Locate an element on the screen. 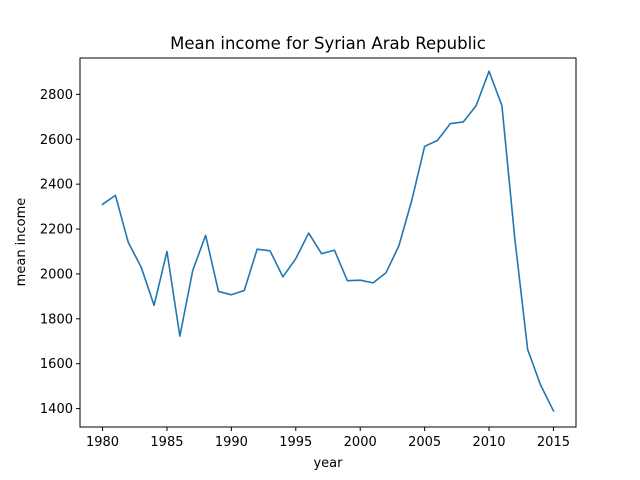  x-tick-label: 1980 is located at coordinates (102, 442).